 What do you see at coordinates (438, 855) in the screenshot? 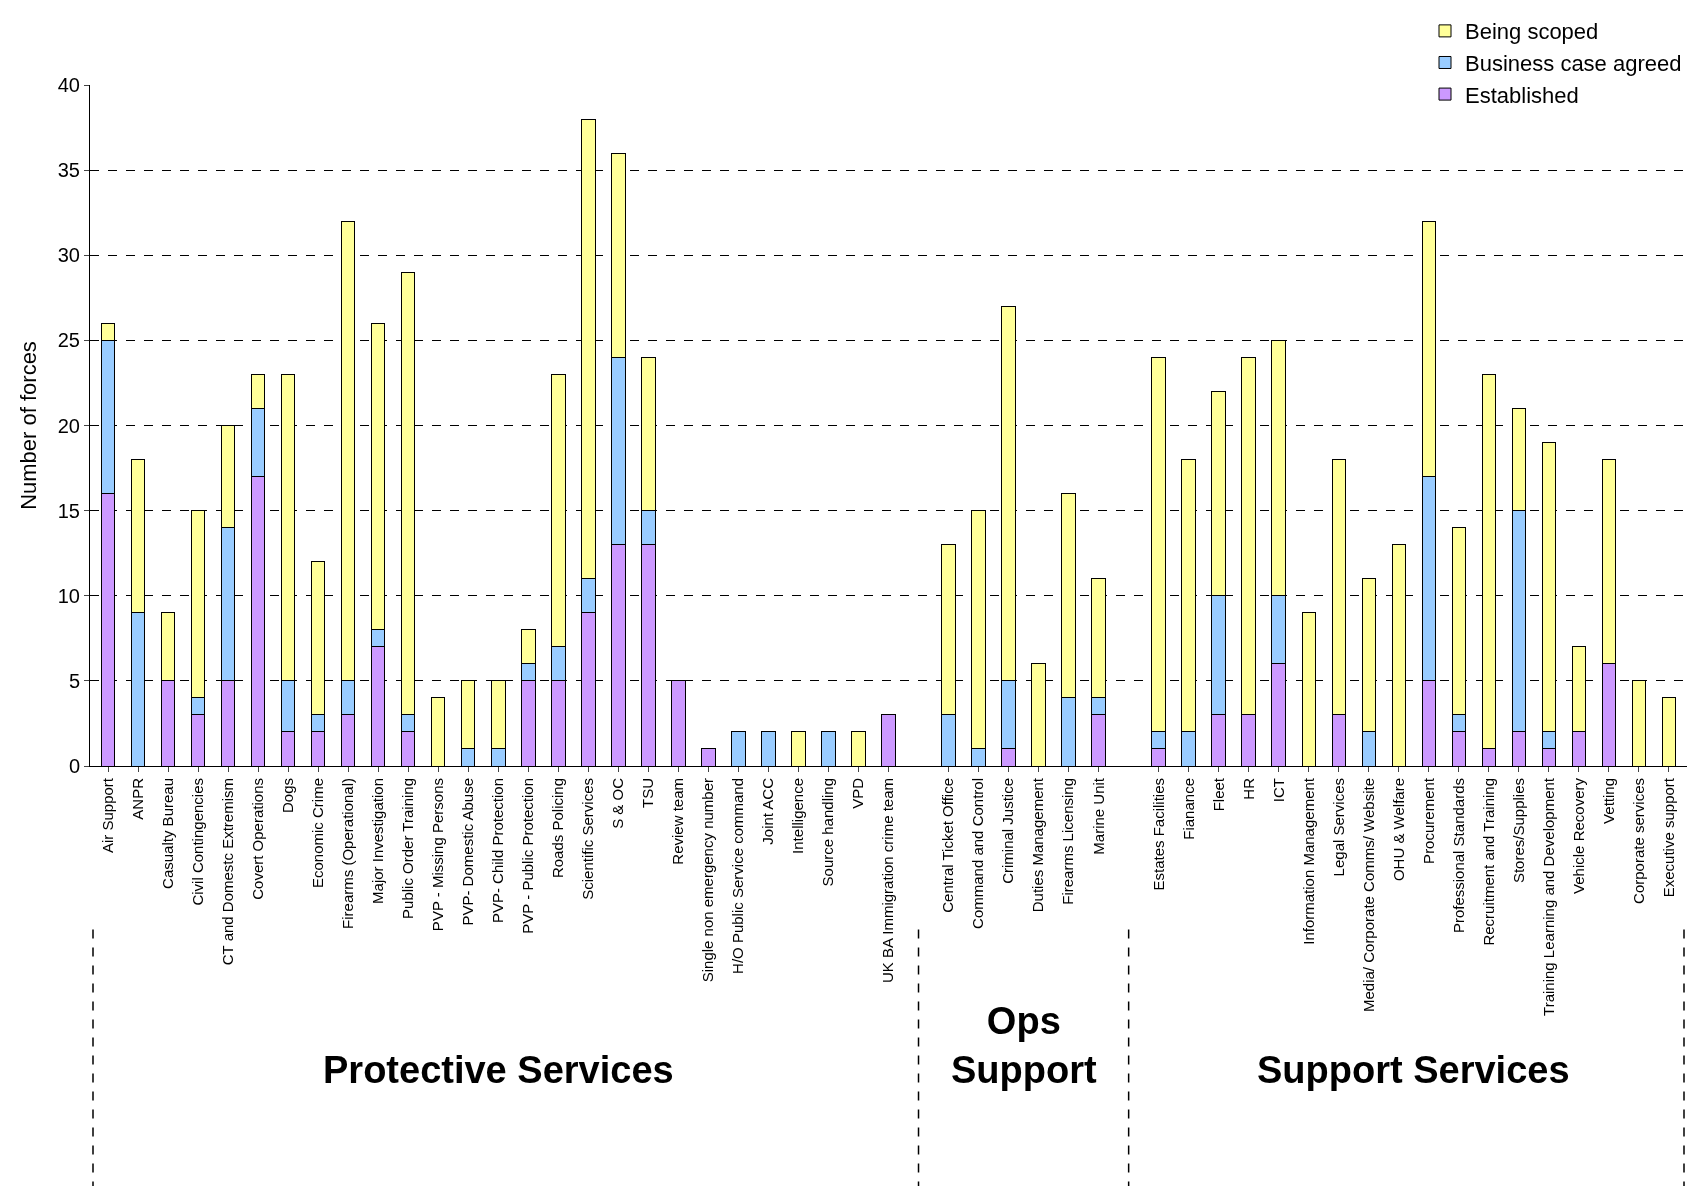
I see `x-tick-label: PVP - Missing Persons` at bounding box center [438, 855].